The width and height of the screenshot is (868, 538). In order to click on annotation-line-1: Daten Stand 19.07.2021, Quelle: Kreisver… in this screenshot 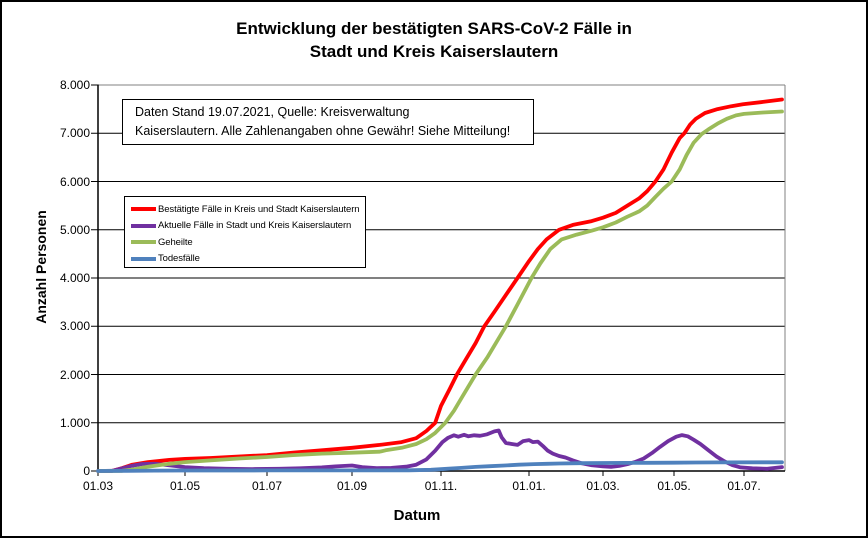, I will do `click(272, 112)`.